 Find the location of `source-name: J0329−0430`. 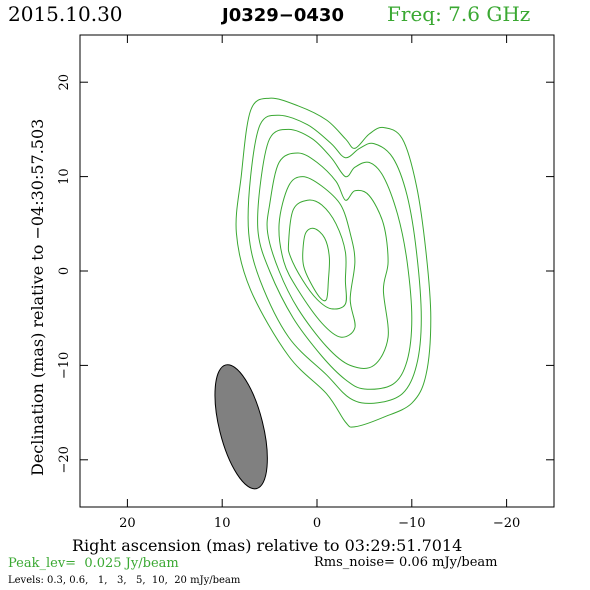

source-name: J0329−0430 is located at coordinates (282, 15).